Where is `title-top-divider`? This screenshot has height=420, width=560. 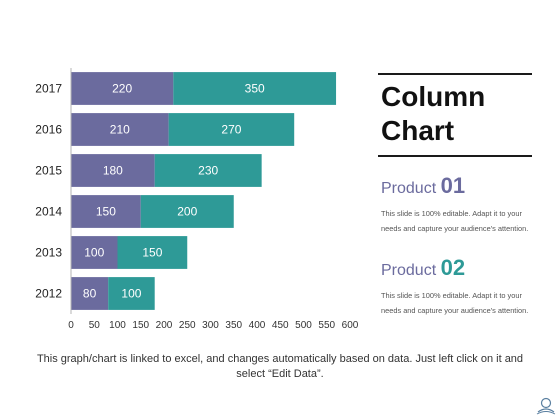
title-top-divider is located at coordinates (455, 74).